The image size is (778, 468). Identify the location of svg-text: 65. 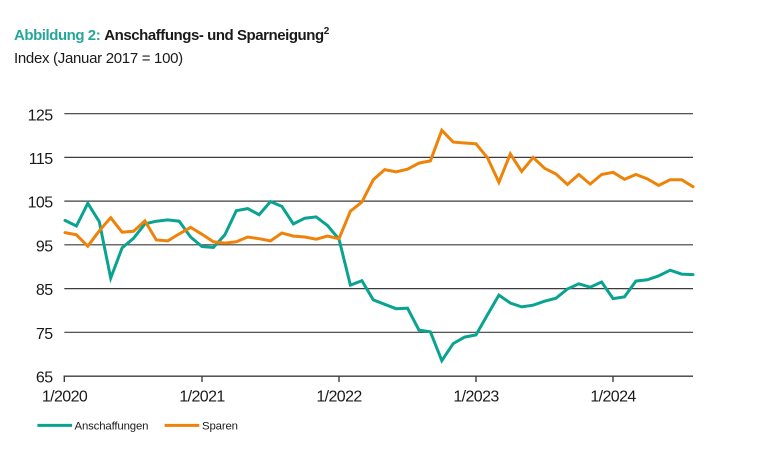
(44, 378).